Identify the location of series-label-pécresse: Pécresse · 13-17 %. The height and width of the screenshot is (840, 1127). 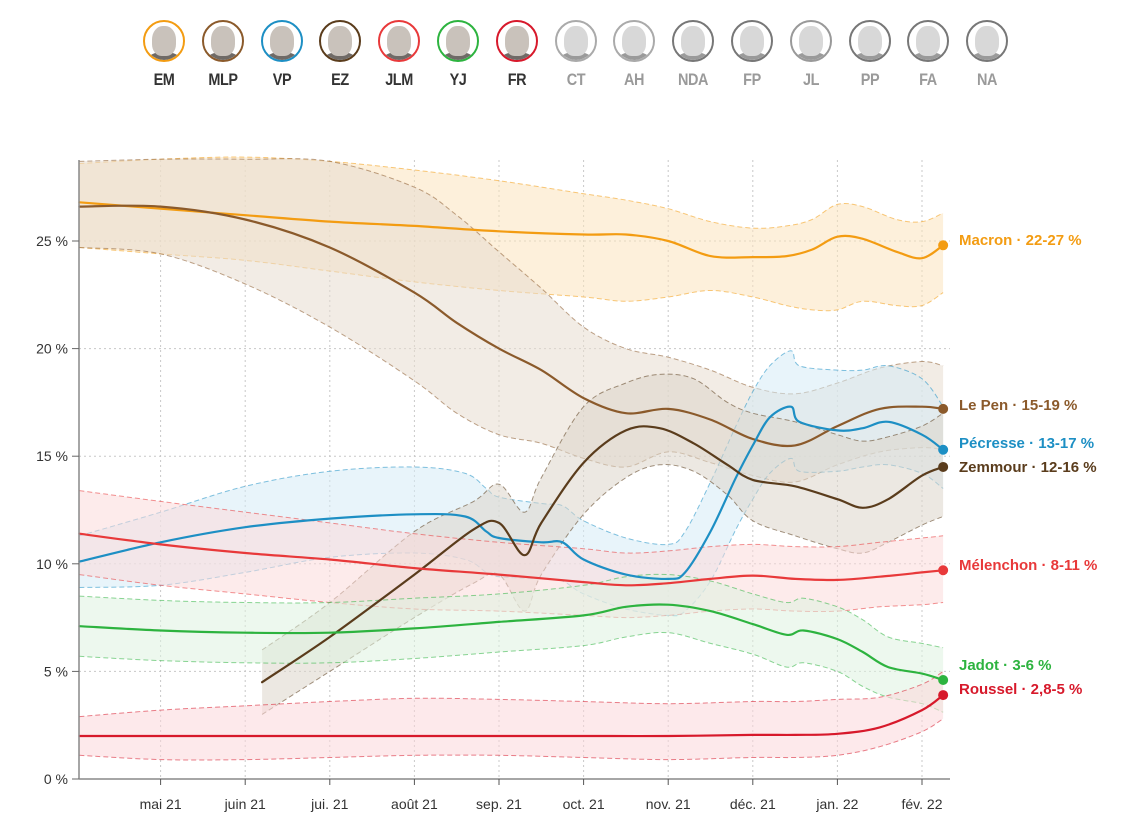
(1026, 443).